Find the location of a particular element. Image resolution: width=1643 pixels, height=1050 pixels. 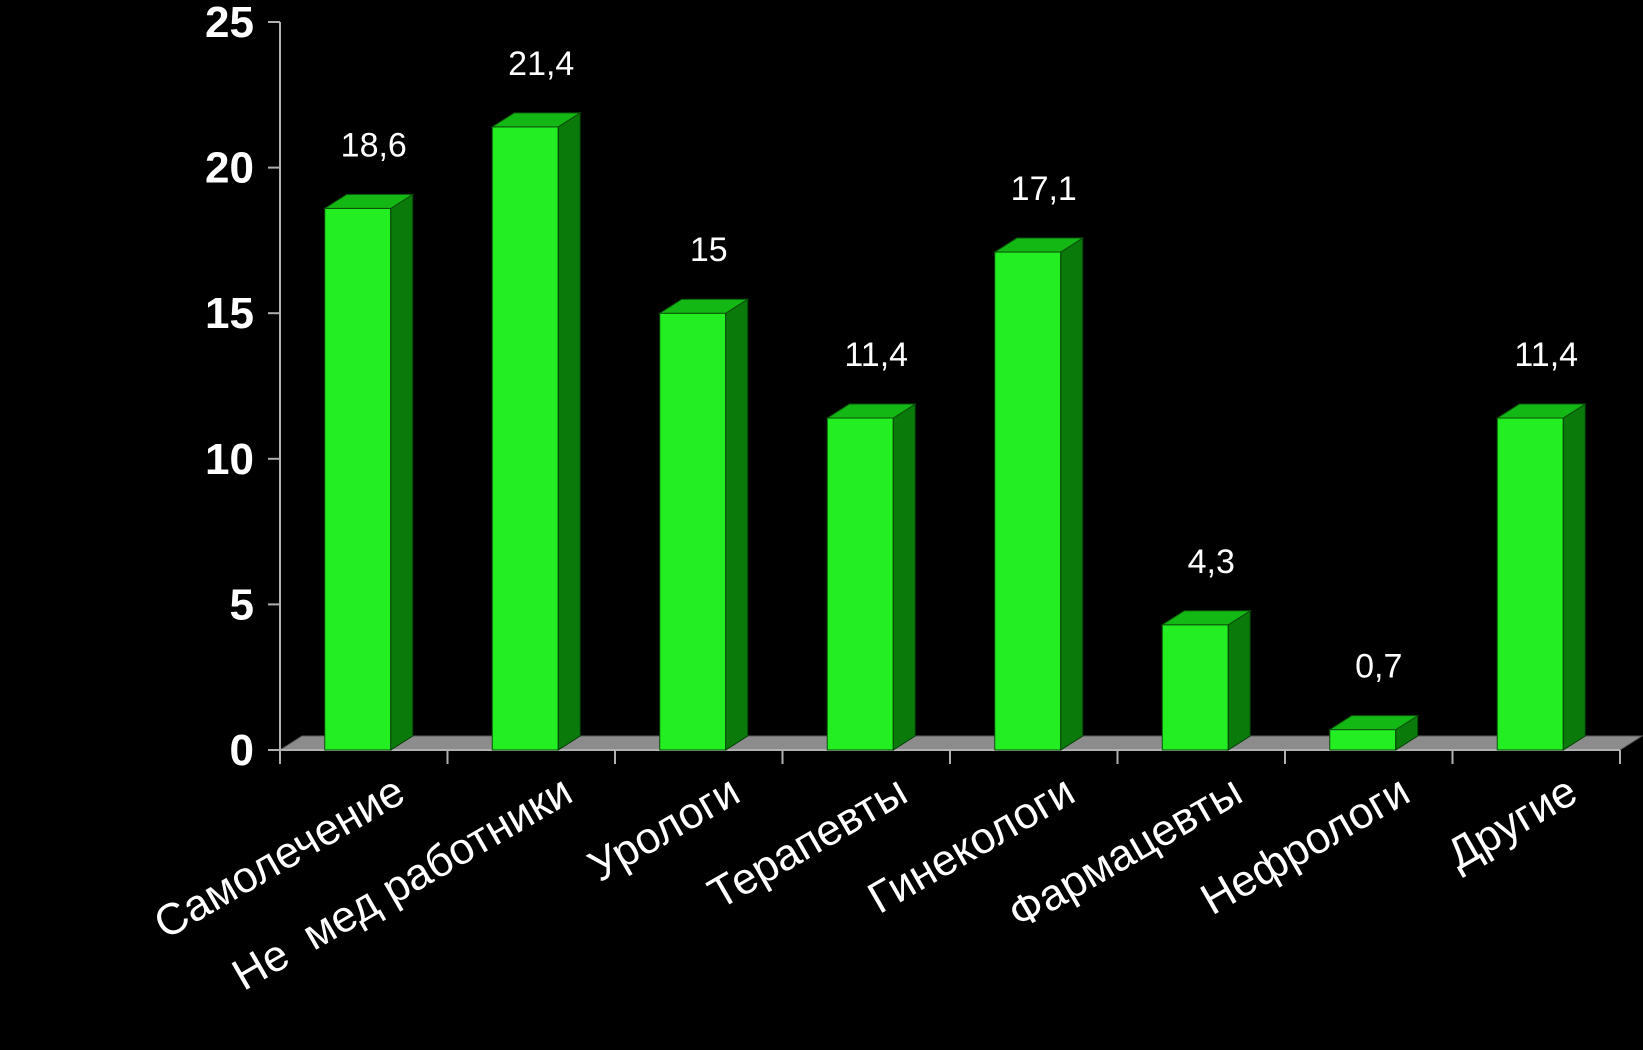

data-label: 4,3 is located at coordinates (1211, 562).